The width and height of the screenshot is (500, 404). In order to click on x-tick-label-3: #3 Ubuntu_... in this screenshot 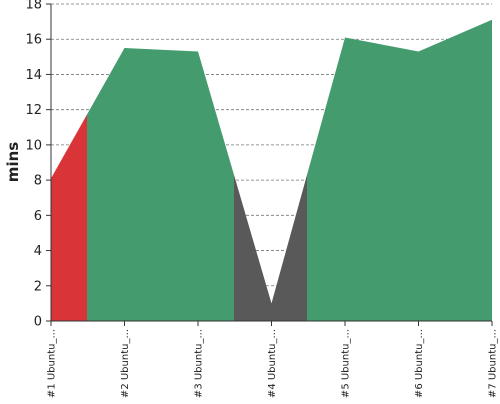, I will do `click(199, 363)`.